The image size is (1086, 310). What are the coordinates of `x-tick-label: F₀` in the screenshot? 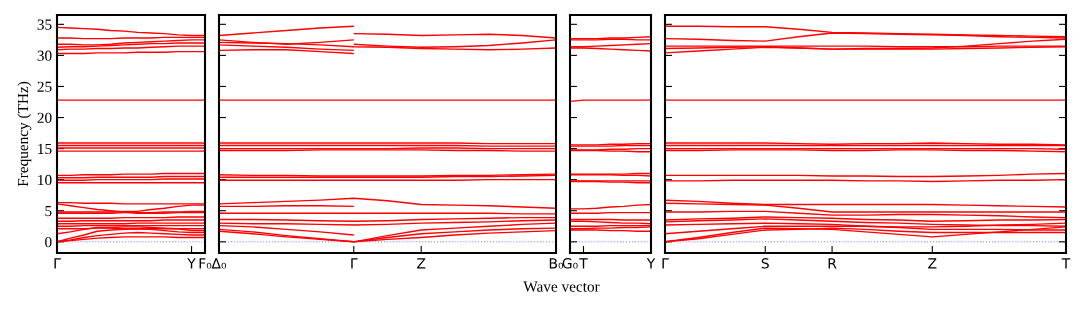 It's located at (205, 263).